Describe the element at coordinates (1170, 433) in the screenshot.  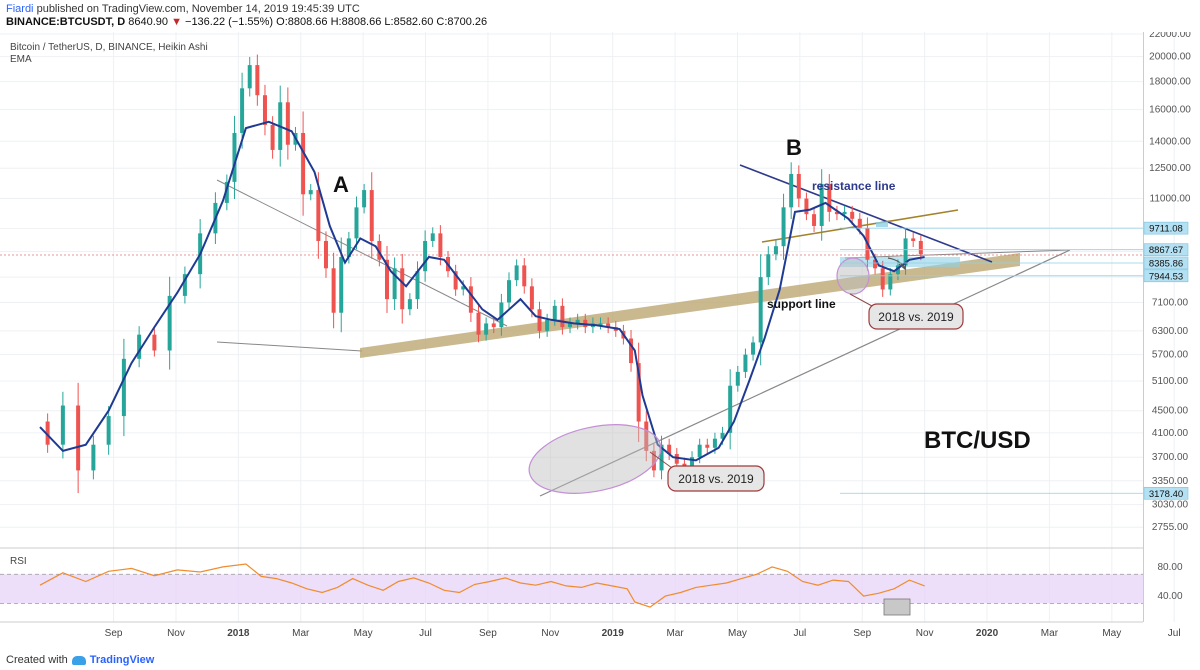
I see `price-tick: 4100.00` at that location.